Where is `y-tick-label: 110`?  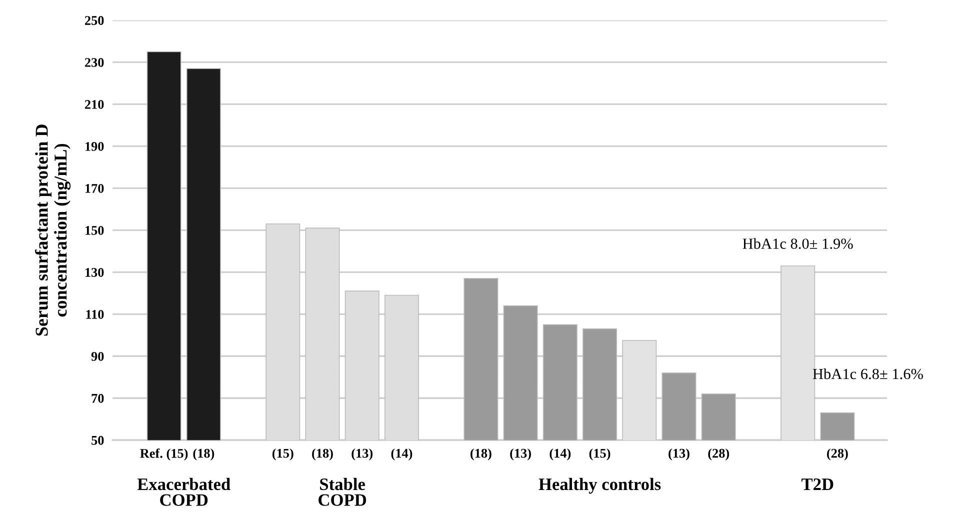
y-tick-label: 110 is located at coordinates (95, 314).